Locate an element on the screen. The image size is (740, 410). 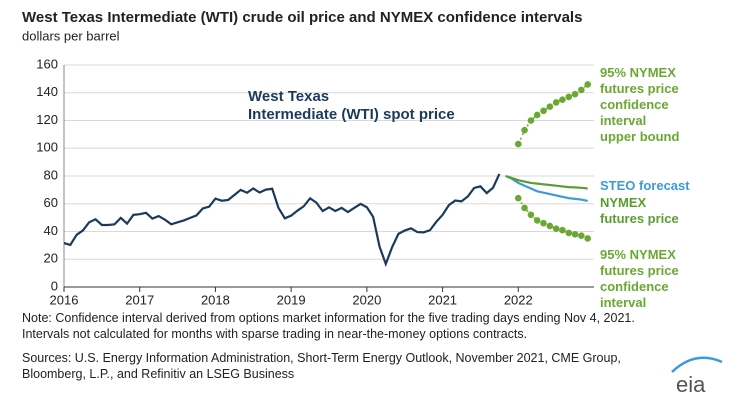
y-tick-label: 120 is located at coordinates (47, 119).